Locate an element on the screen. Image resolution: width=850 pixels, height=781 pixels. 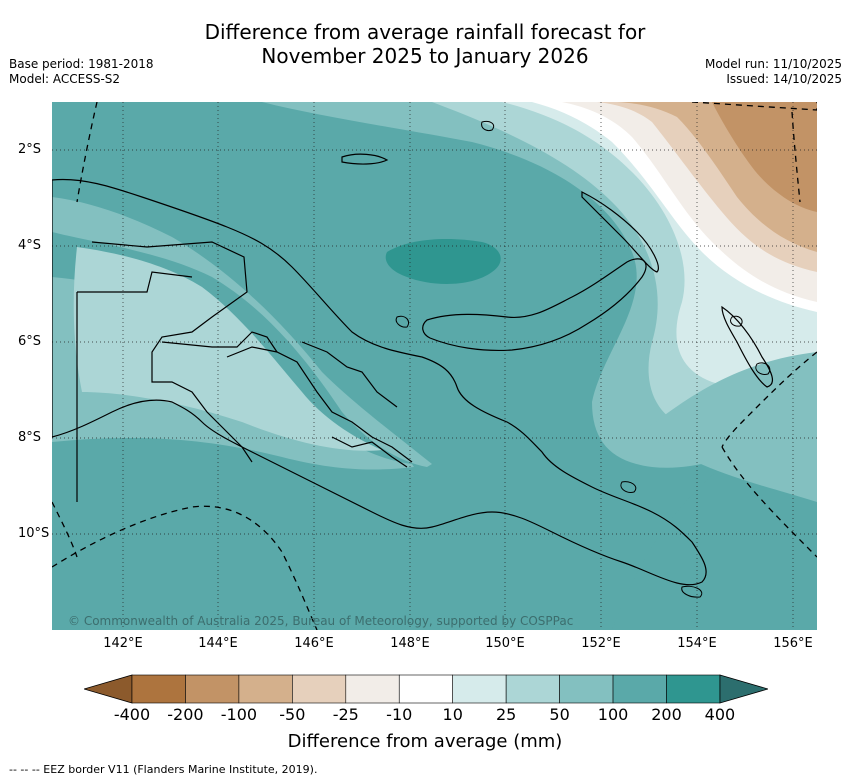
x-tick-148e: 148°E is located at coordinates (410, 643).